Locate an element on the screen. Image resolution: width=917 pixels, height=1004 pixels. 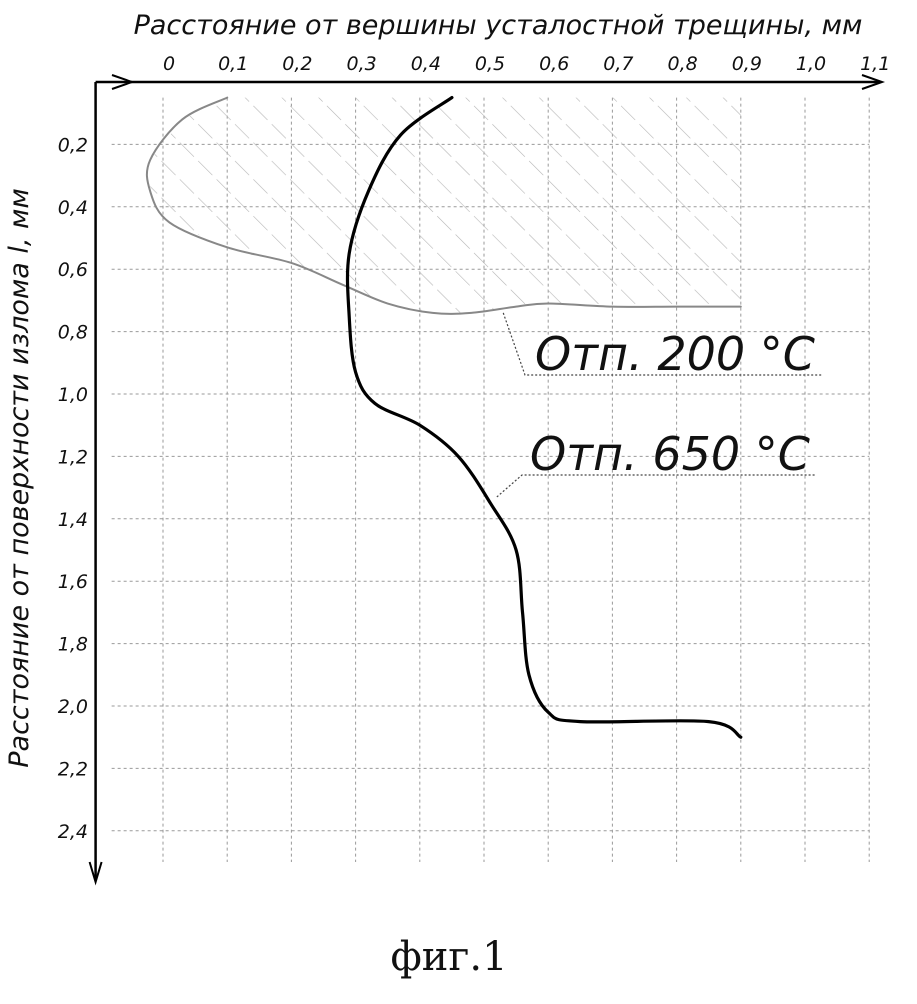
y-tick-label: 1,6 is located at coordinates (73, 582).